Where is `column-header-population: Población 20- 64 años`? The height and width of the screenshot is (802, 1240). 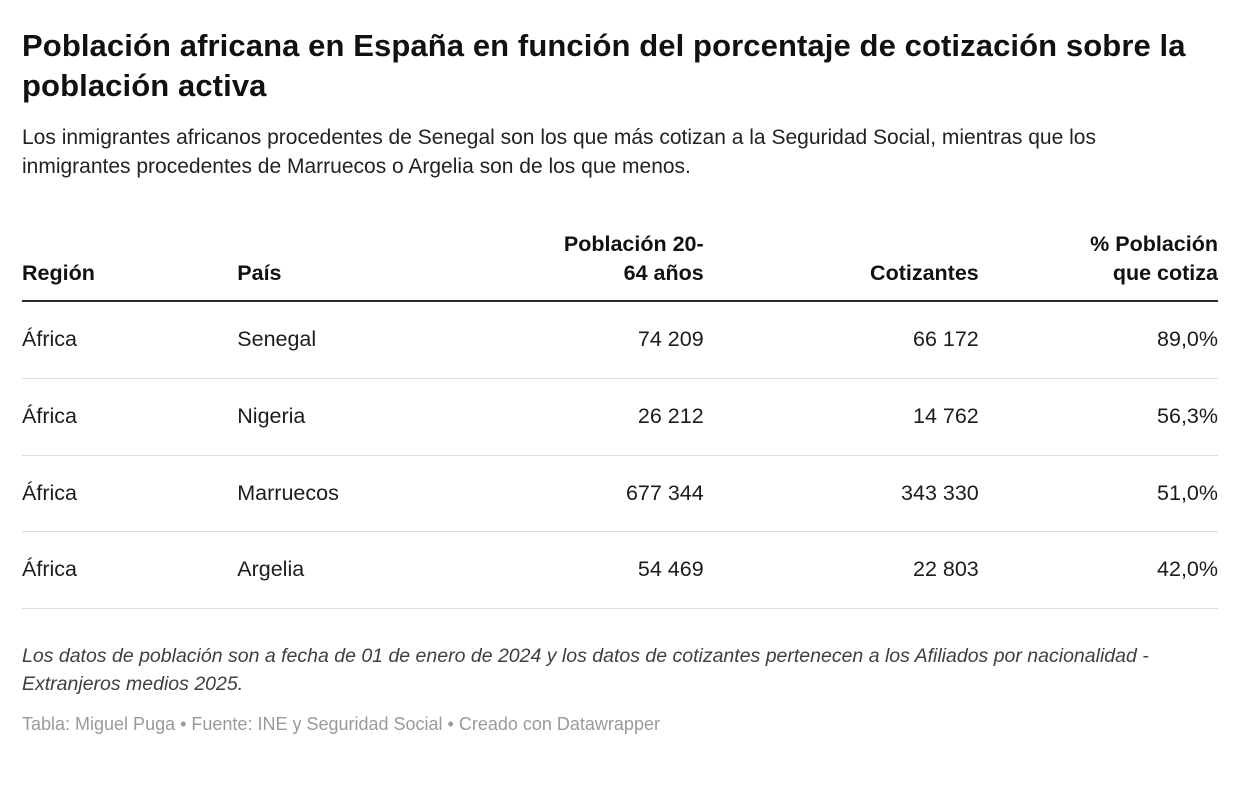
column-header-population: Población 20- 64 años is located at coordinates (578, 265).